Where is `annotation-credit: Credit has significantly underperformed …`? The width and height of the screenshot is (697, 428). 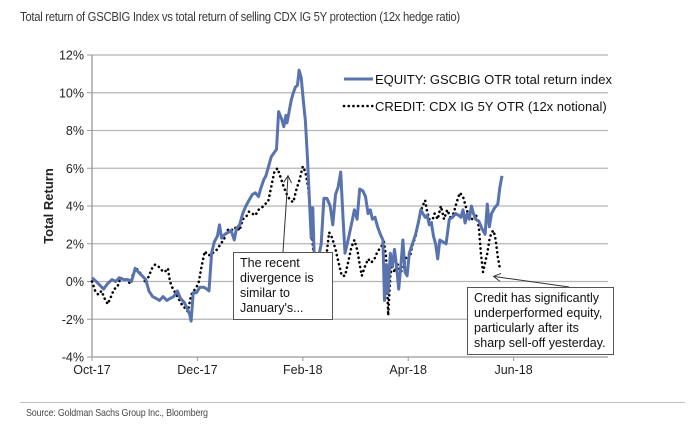
annotation-credit: Credit has significantly underperformed … is located at coordinates (540, 321).